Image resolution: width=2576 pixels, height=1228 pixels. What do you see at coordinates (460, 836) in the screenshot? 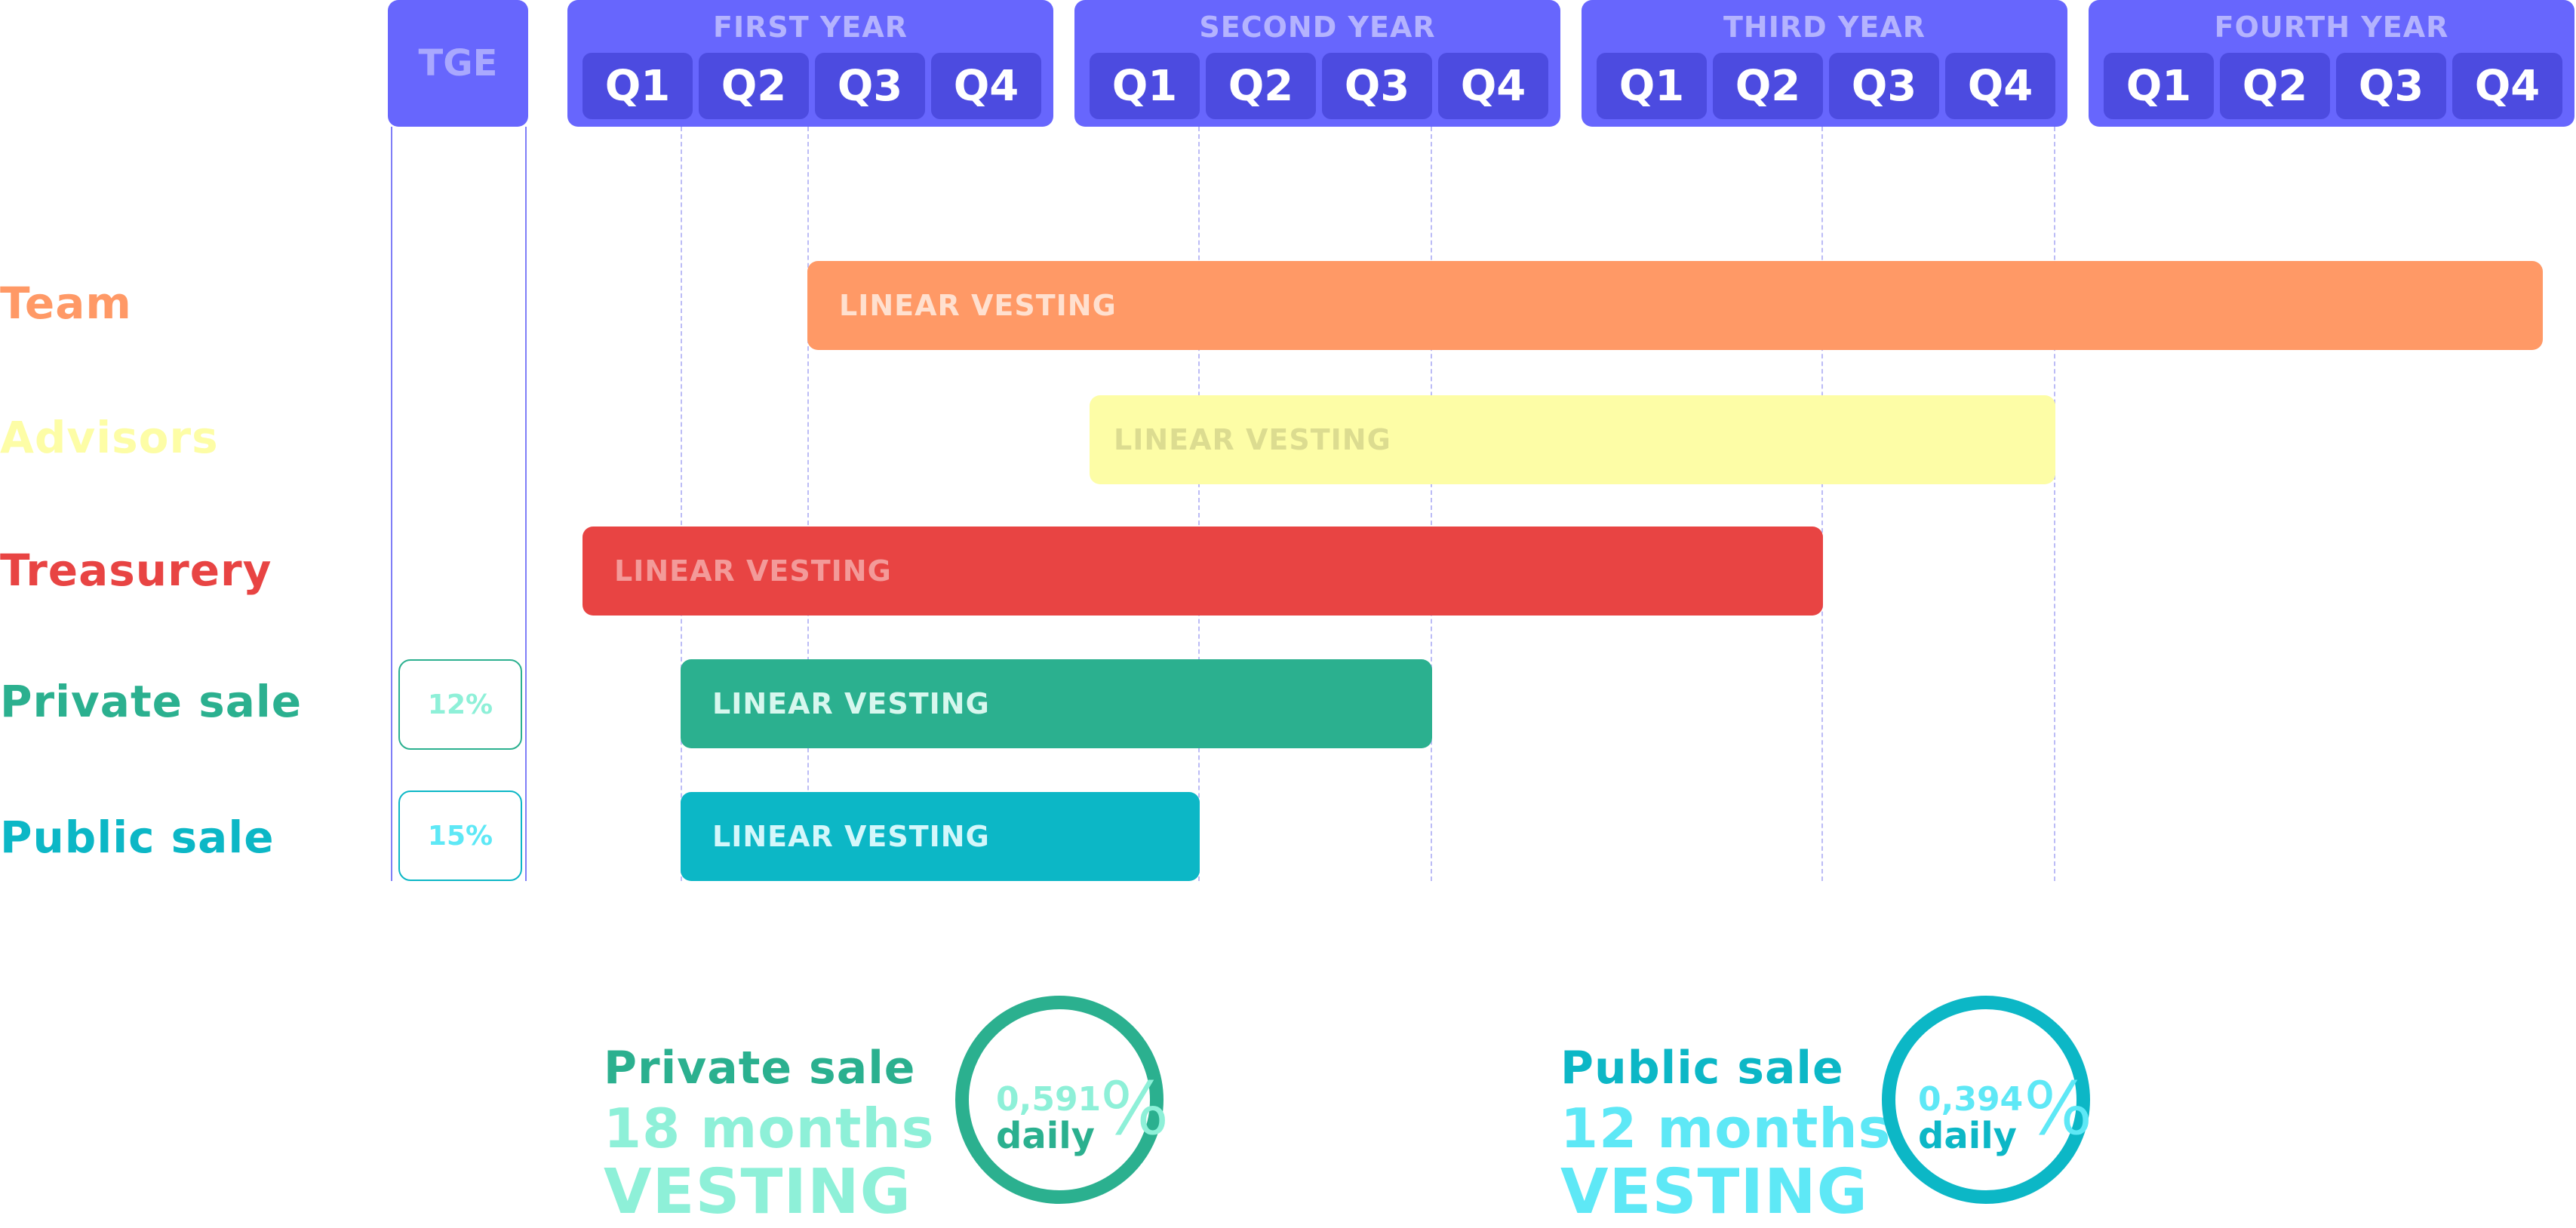
I see `tge-unlock-public: 15%` at bounding box center [460, 836].